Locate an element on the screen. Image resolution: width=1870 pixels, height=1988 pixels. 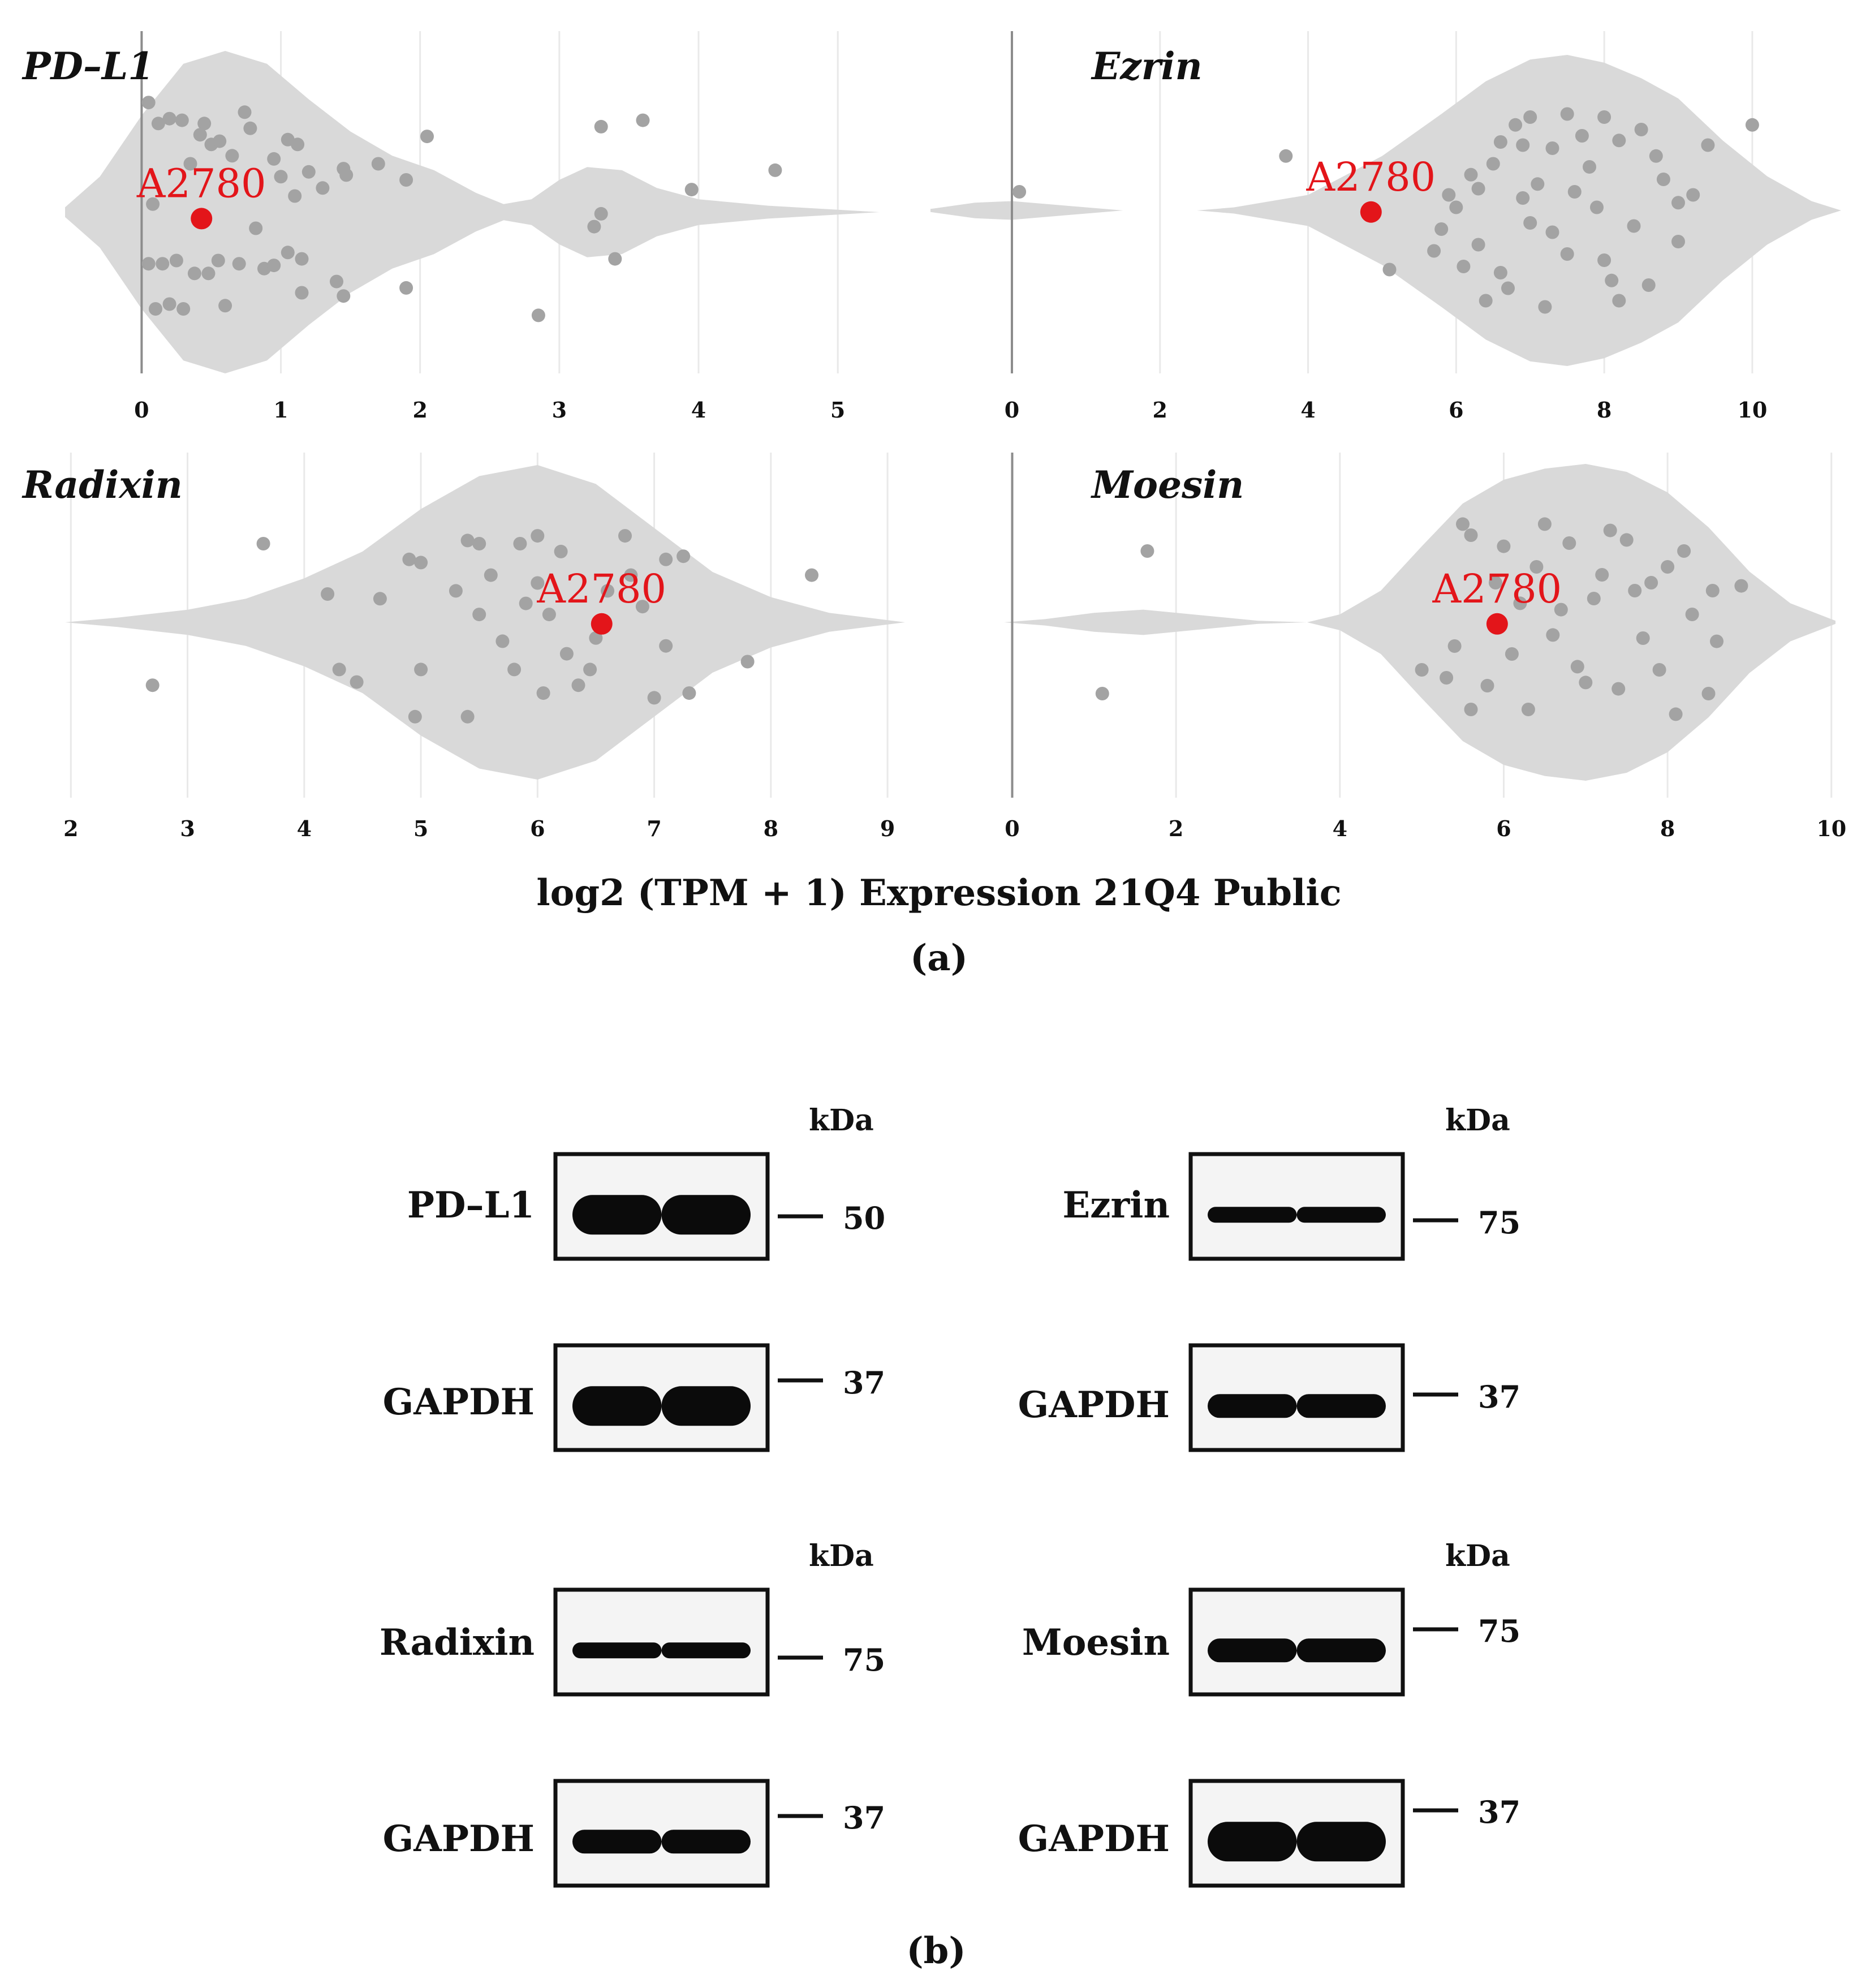
blot-1: PD–L1 kDa 50 is located at coordinates (646, 1182).